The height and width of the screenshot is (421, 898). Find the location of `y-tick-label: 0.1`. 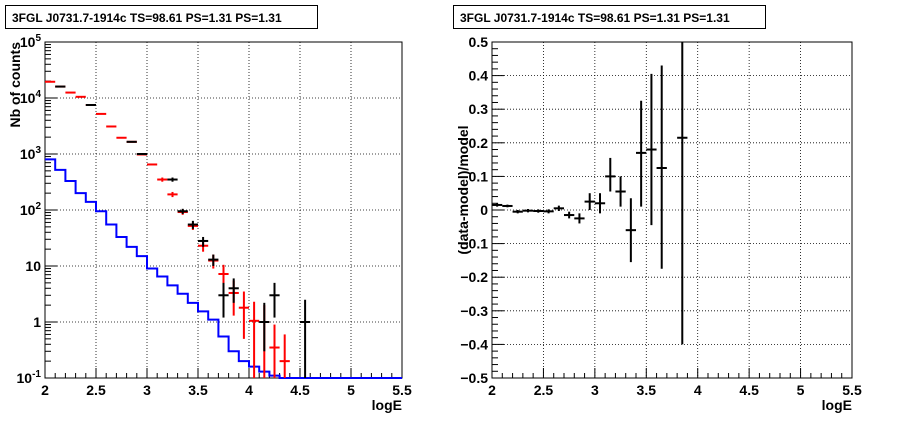

y-tick-label: 0.1 is located at coordinates (479, 176).